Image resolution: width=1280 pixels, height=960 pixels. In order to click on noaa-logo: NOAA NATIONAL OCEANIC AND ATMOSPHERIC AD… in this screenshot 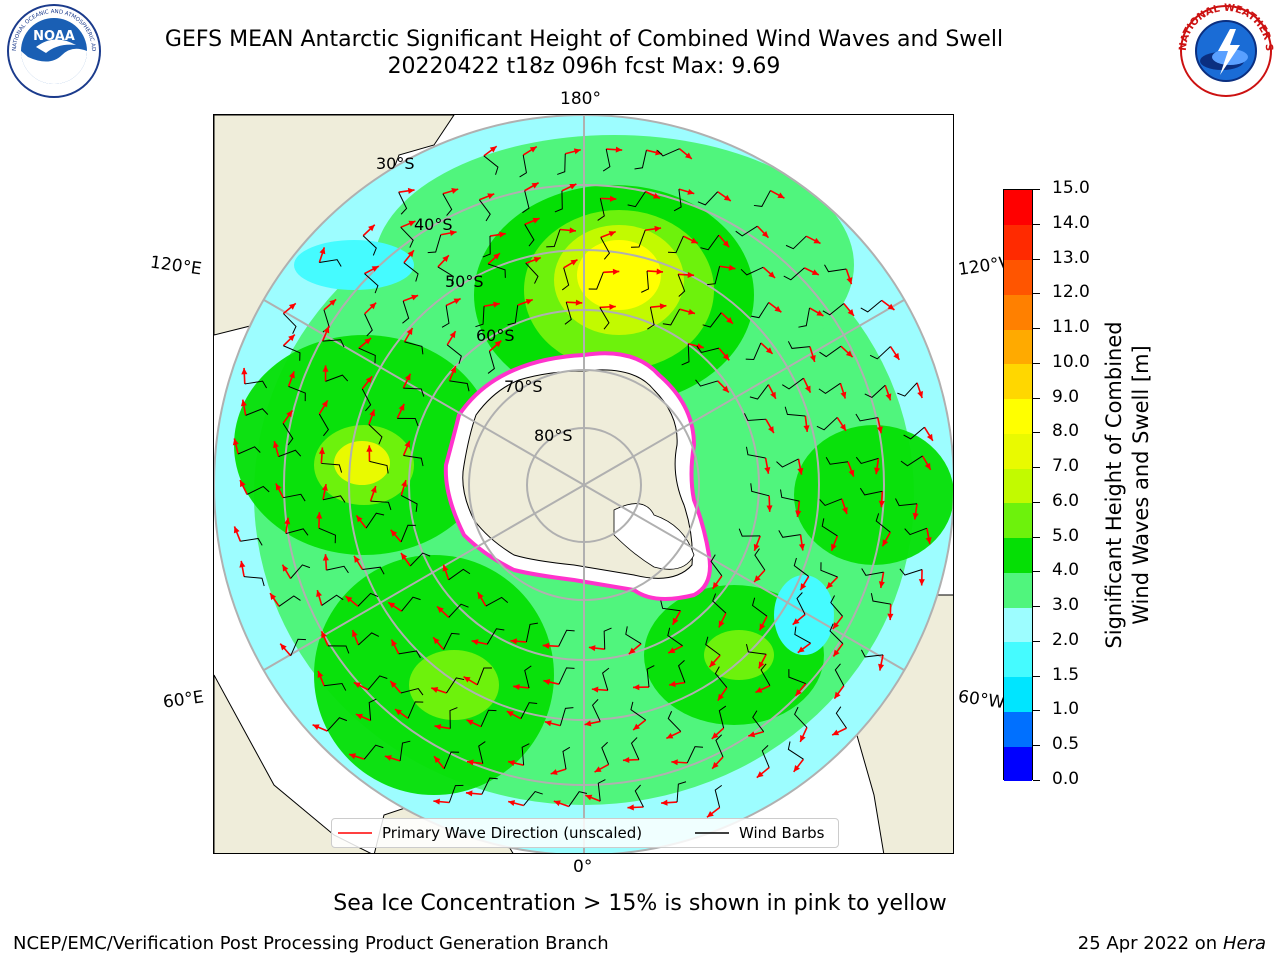, I will do `click(53, 50)`.